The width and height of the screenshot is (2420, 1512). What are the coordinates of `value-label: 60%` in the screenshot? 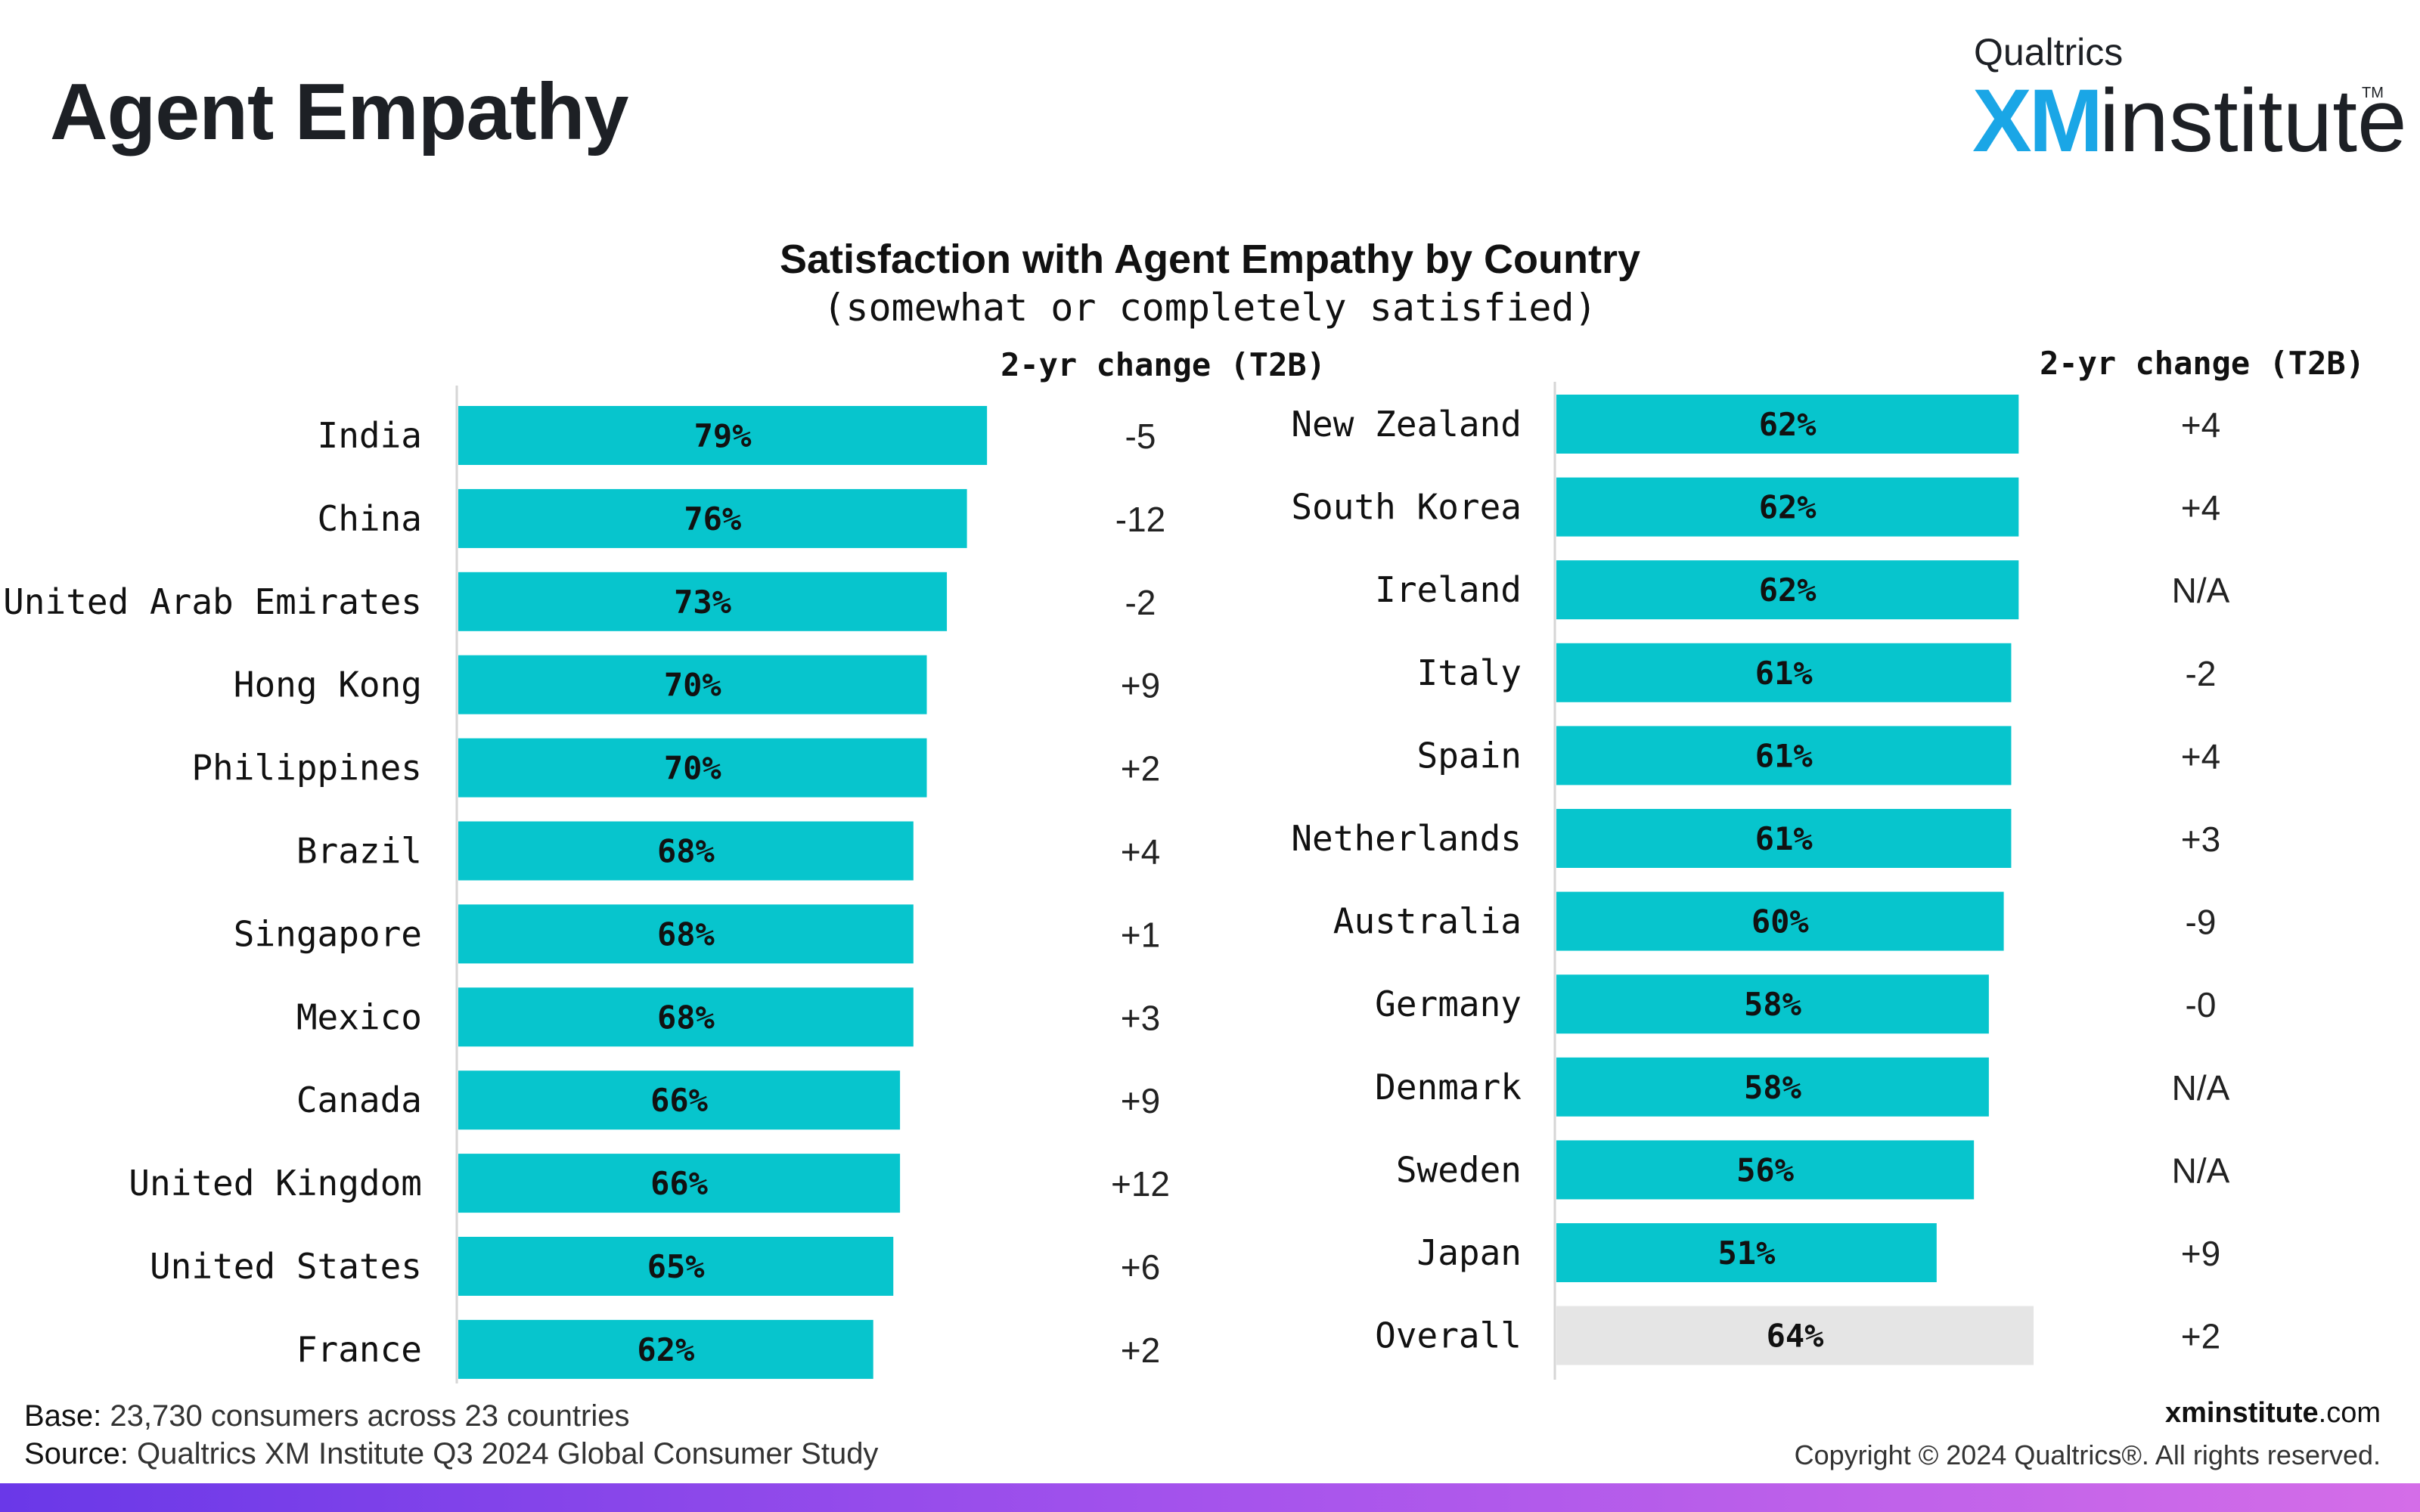 It's located at (1780, 922).